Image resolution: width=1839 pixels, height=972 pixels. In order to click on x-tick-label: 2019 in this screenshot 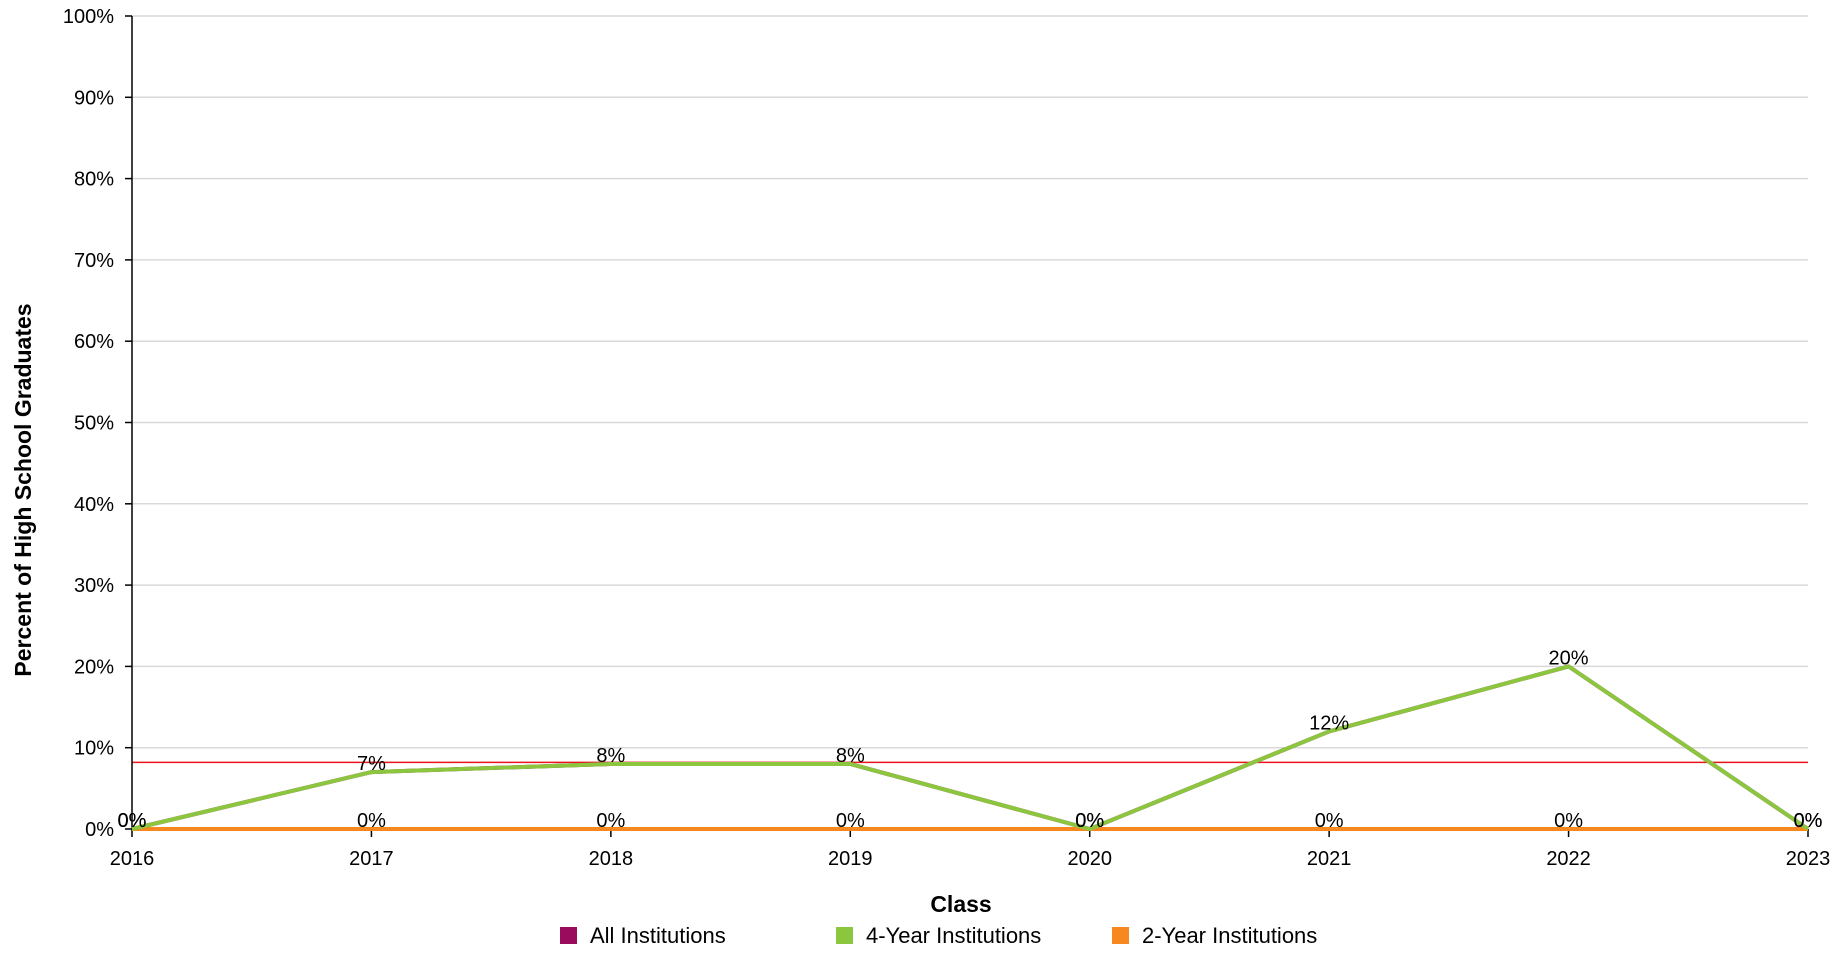, I will do `click(850, 859)`.